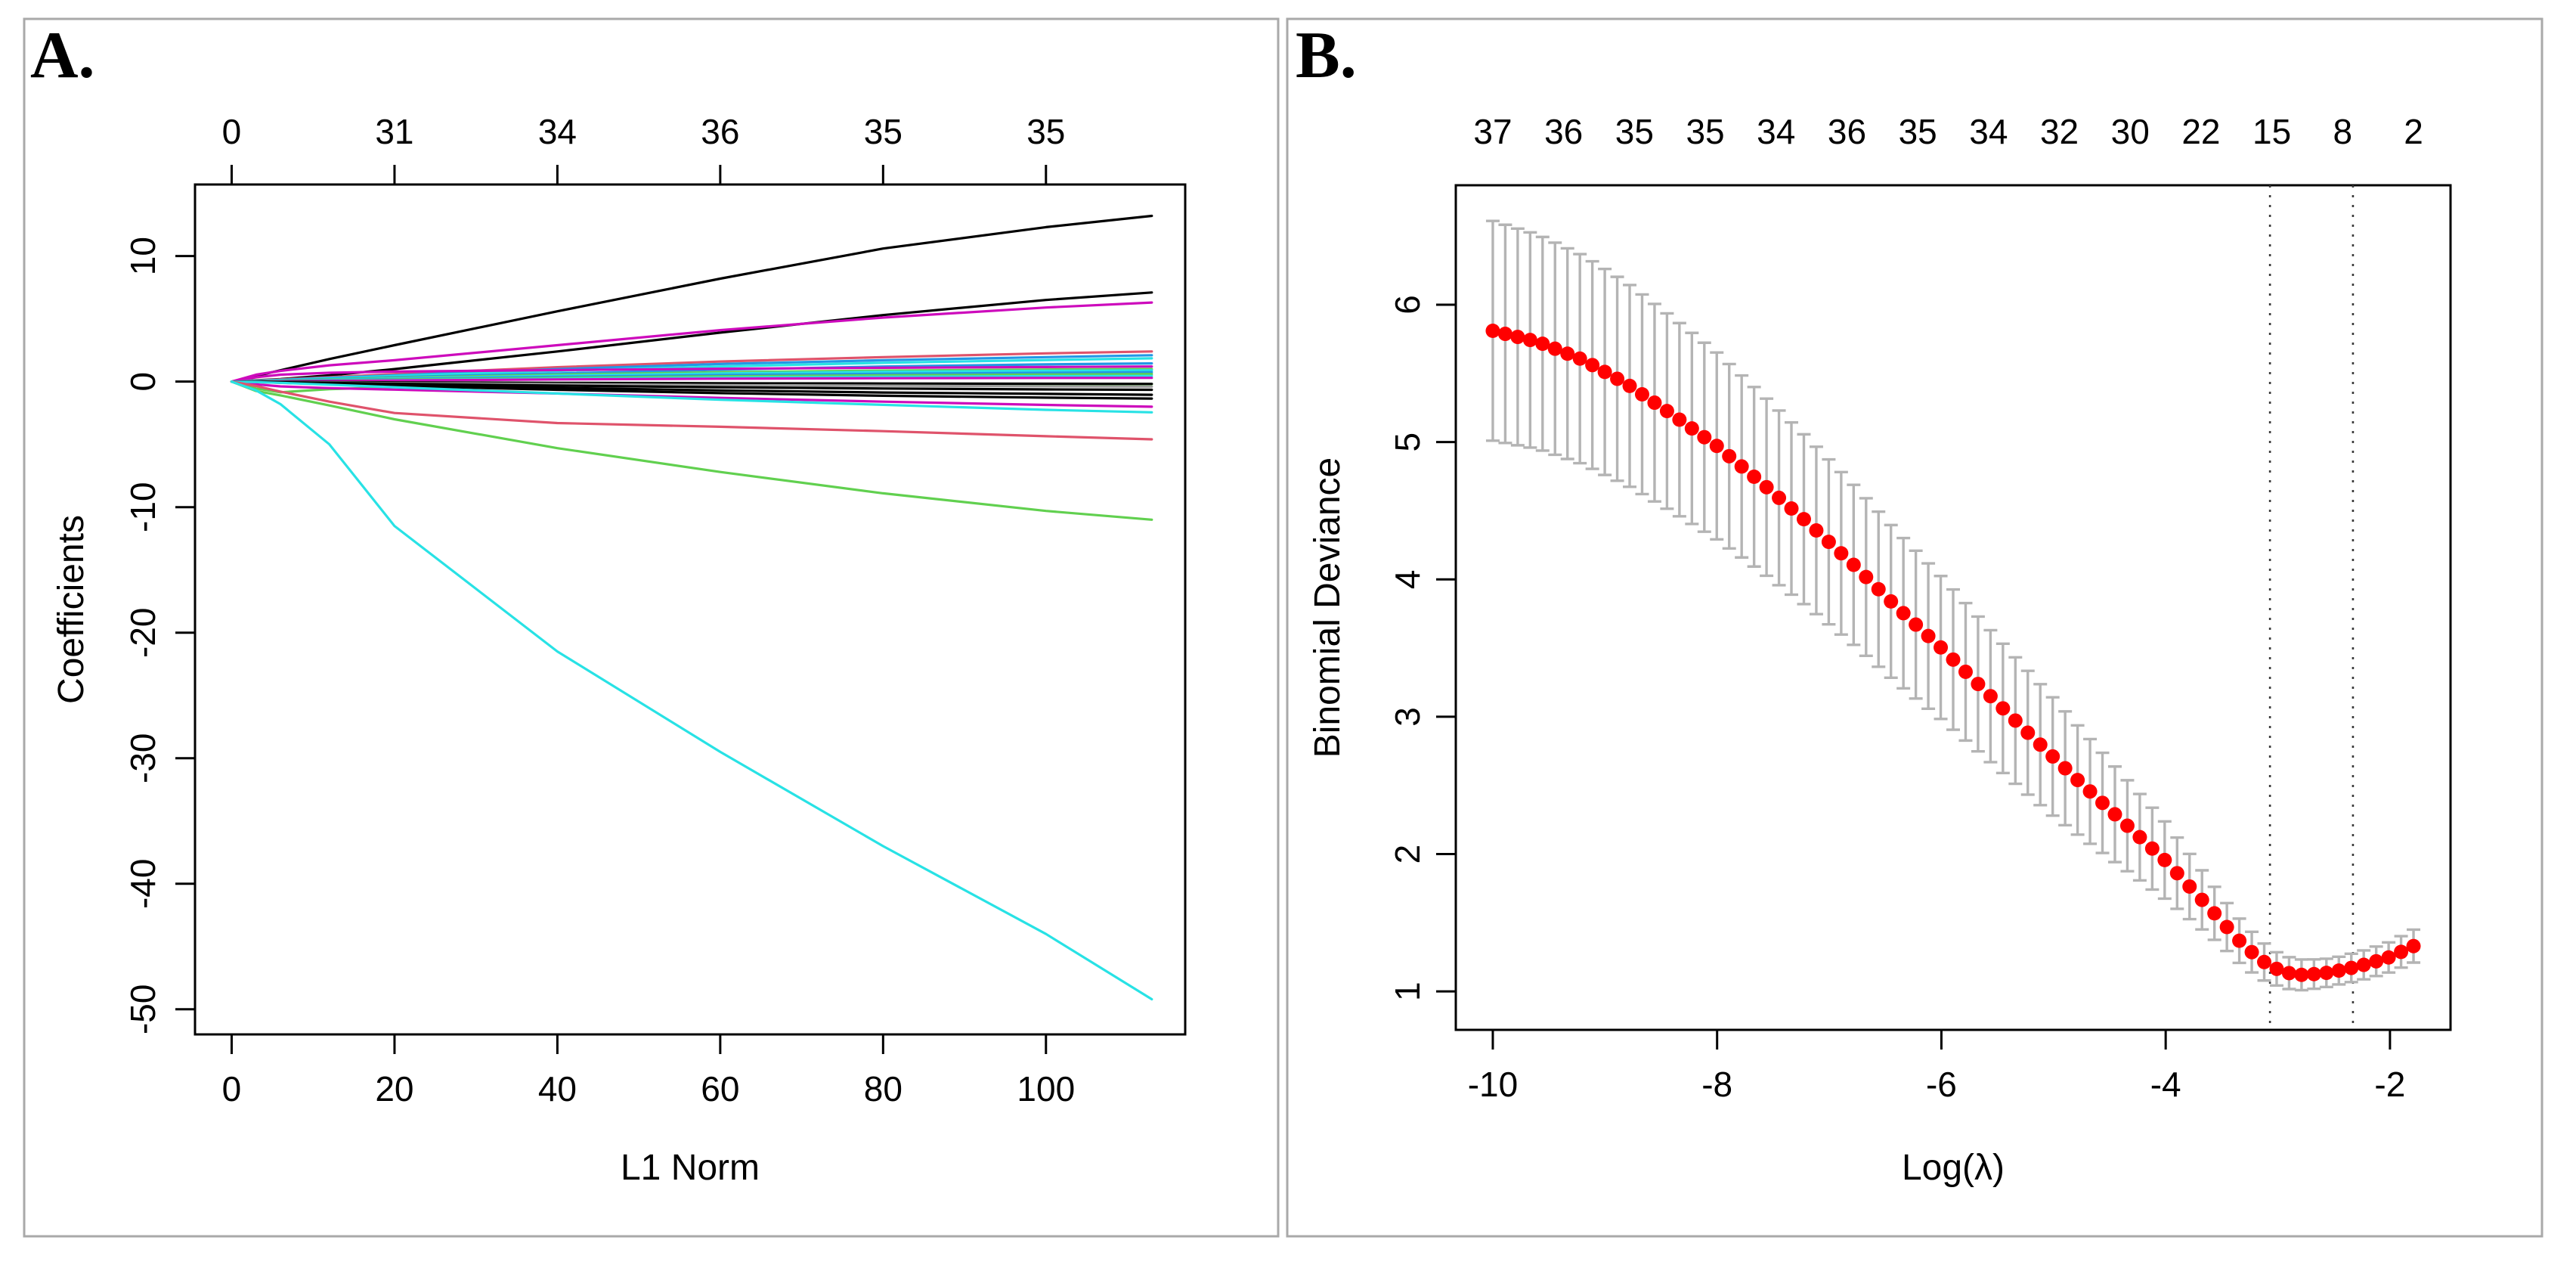 The height and width of the screenshot is (1262, 2576). What do you see at coordinates (648, 1111) in the screenshot?
I see `x-axis: 0 20 40 60 80 100 L1 Norm` at bounding box center [648, 1111].